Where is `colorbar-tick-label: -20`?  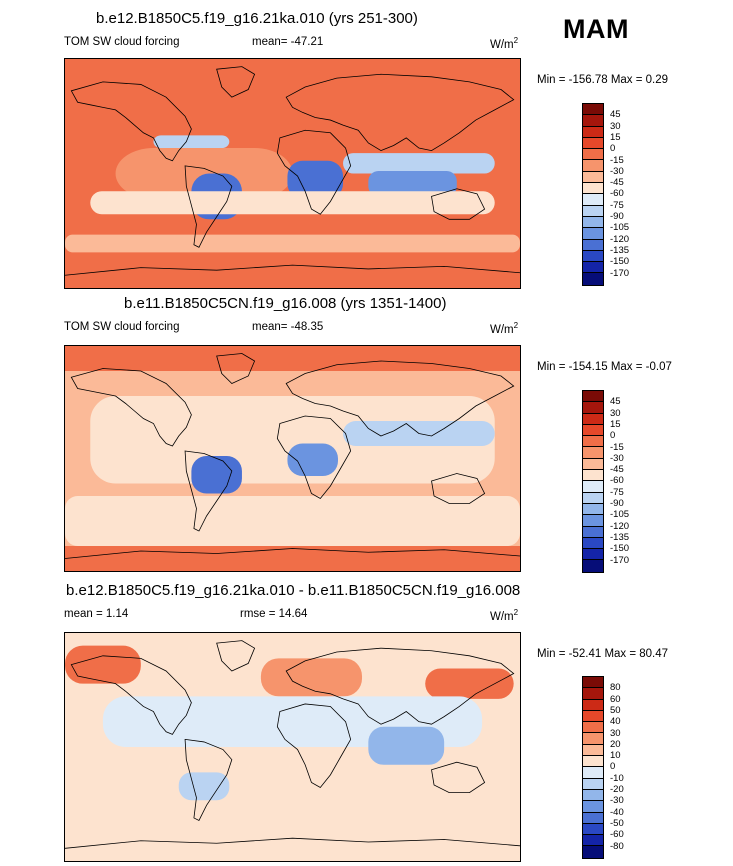 colorbar-tick-label: -20 is located at coordinates (617, 789).